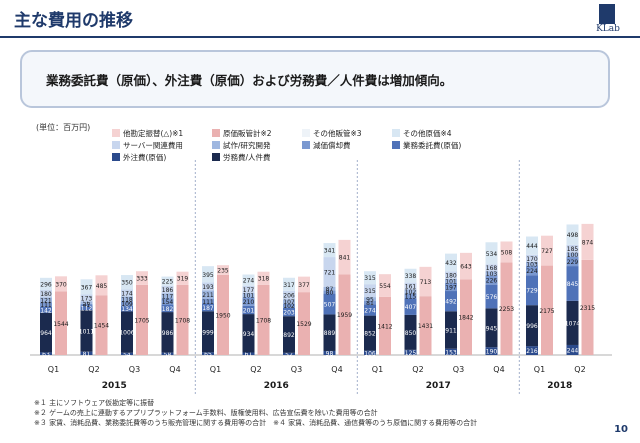  I want to click on data-label: 444, so click(532, 246).